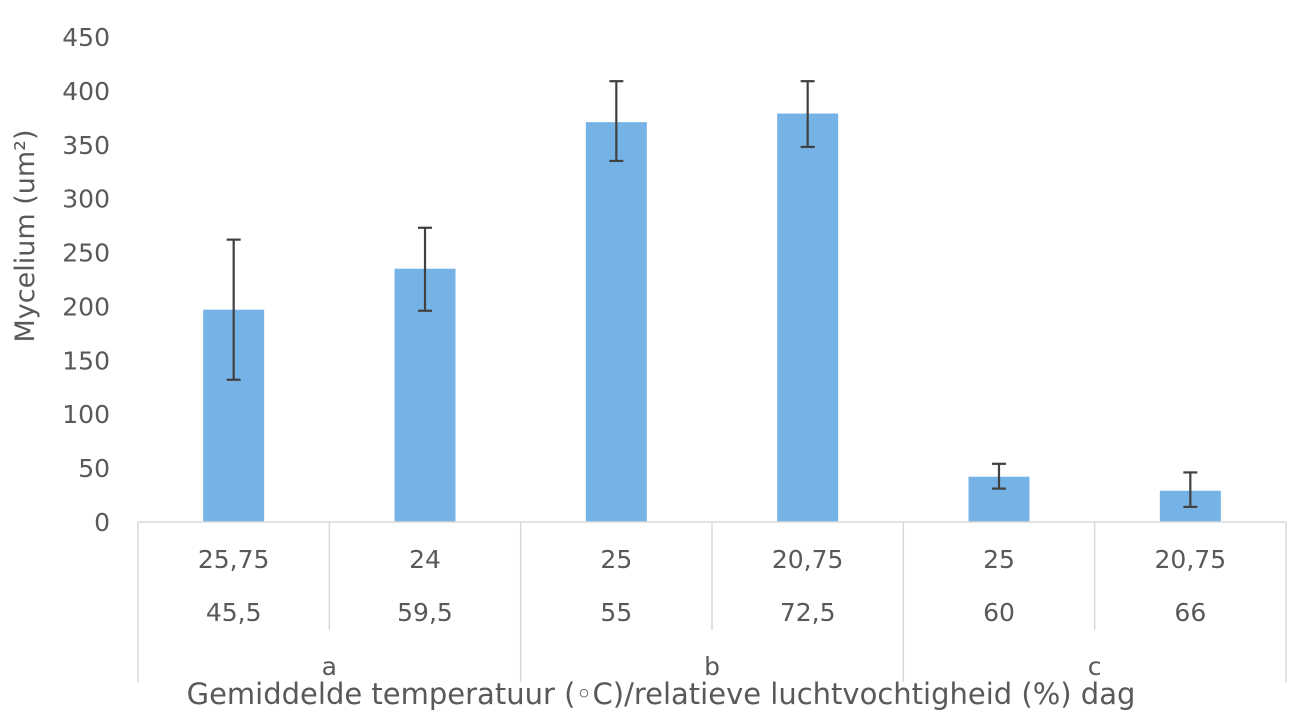  I want to click on y-tick-label: 200, so click(86, 306).